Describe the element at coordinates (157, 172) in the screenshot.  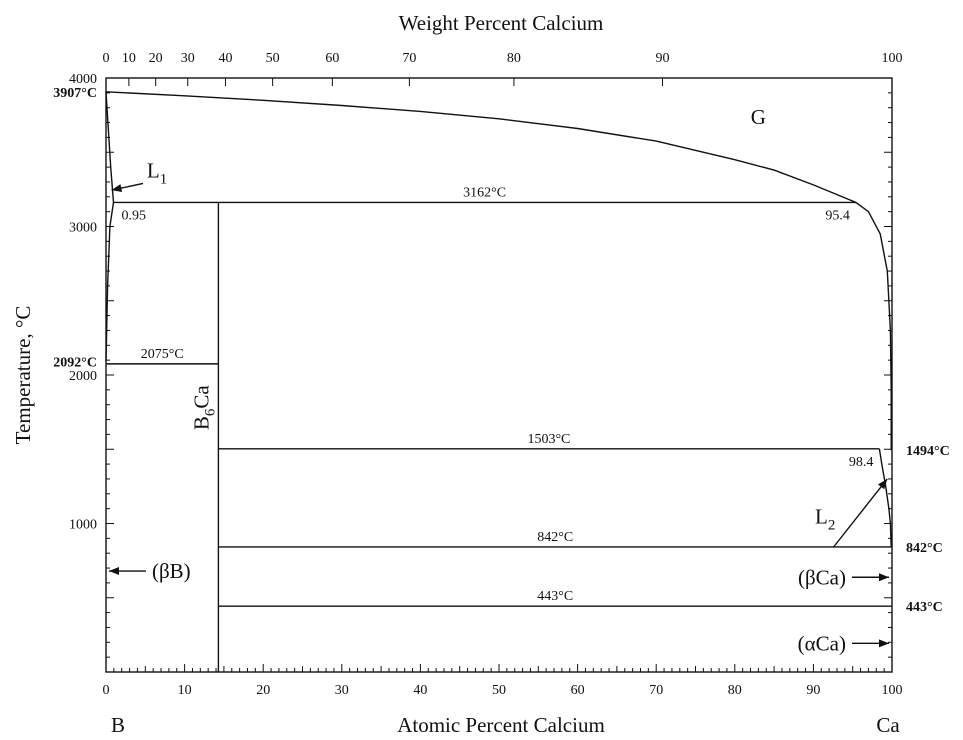
I see `region-label-liquid-1: L1` at that location.